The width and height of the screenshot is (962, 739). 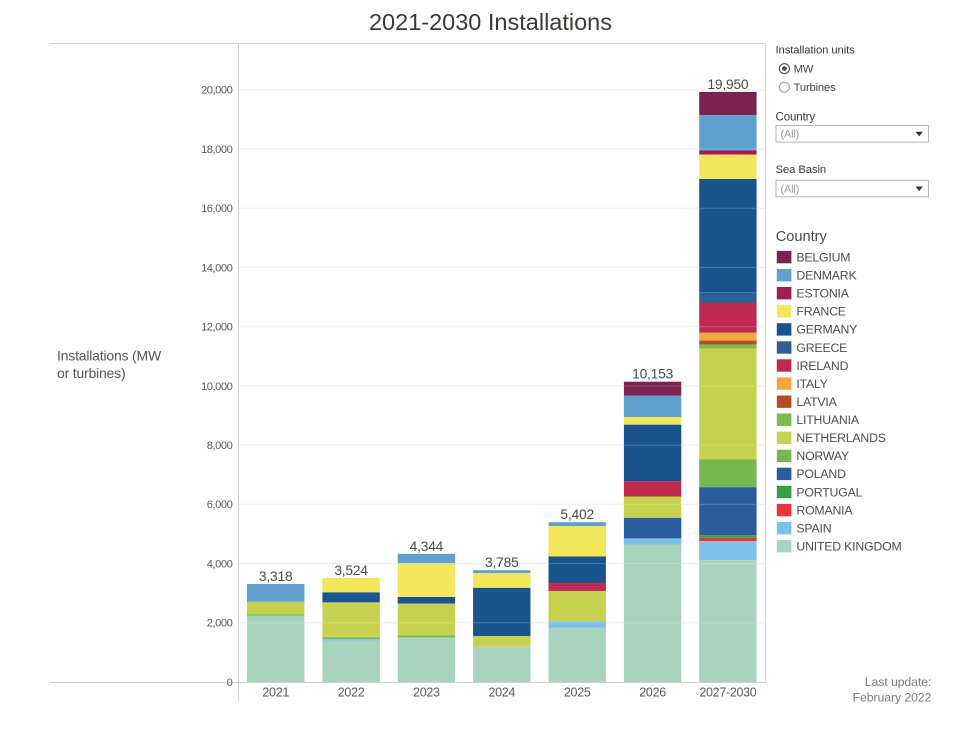 What do you see at coordinates (840, 438) in the screenshot?
I see `svg-text: NETHERLANDS` at bounding box center [840, 438].